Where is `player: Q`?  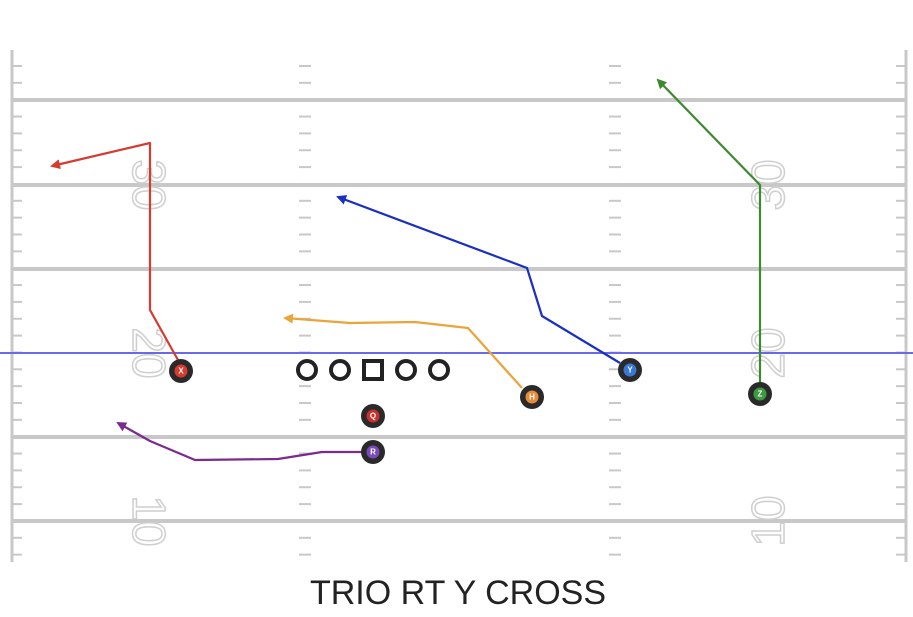 player: Q is located at coordinates (373, 416).